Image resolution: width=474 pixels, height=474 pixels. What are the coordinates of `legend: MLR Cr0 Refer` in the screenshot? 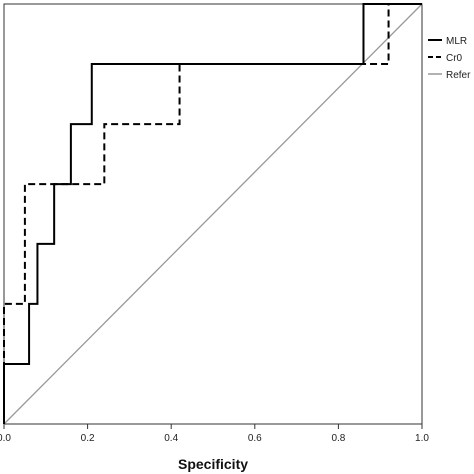 It's located at (449, 58).